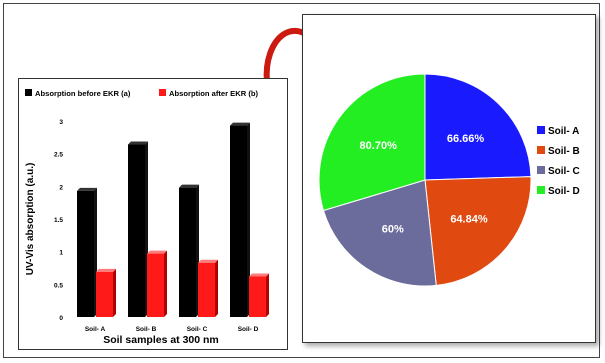 The height and width of the screenshot is (363, 605). Describe the element at coordinates (564, 191) in the screenshot. I see `legend-label: Soil- D` at that location.